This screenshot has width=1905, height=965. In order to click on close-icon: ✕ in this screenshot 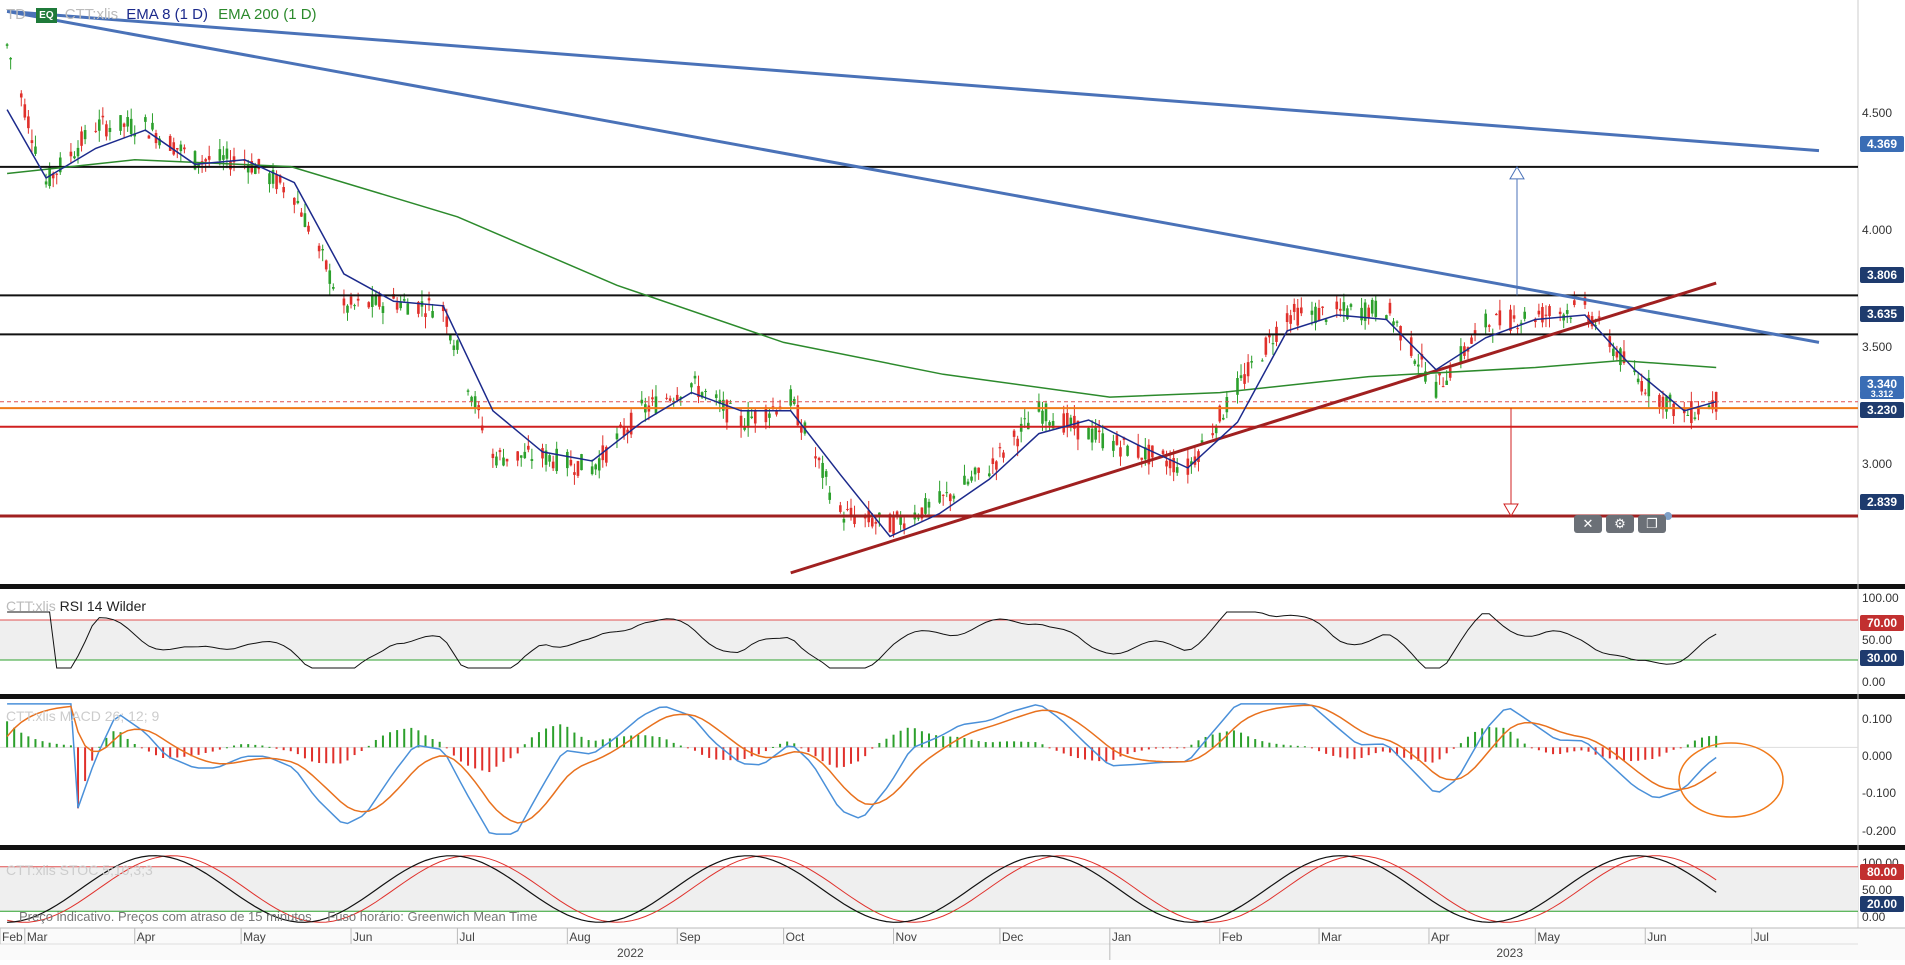, I will do `click(1588, 524)`.